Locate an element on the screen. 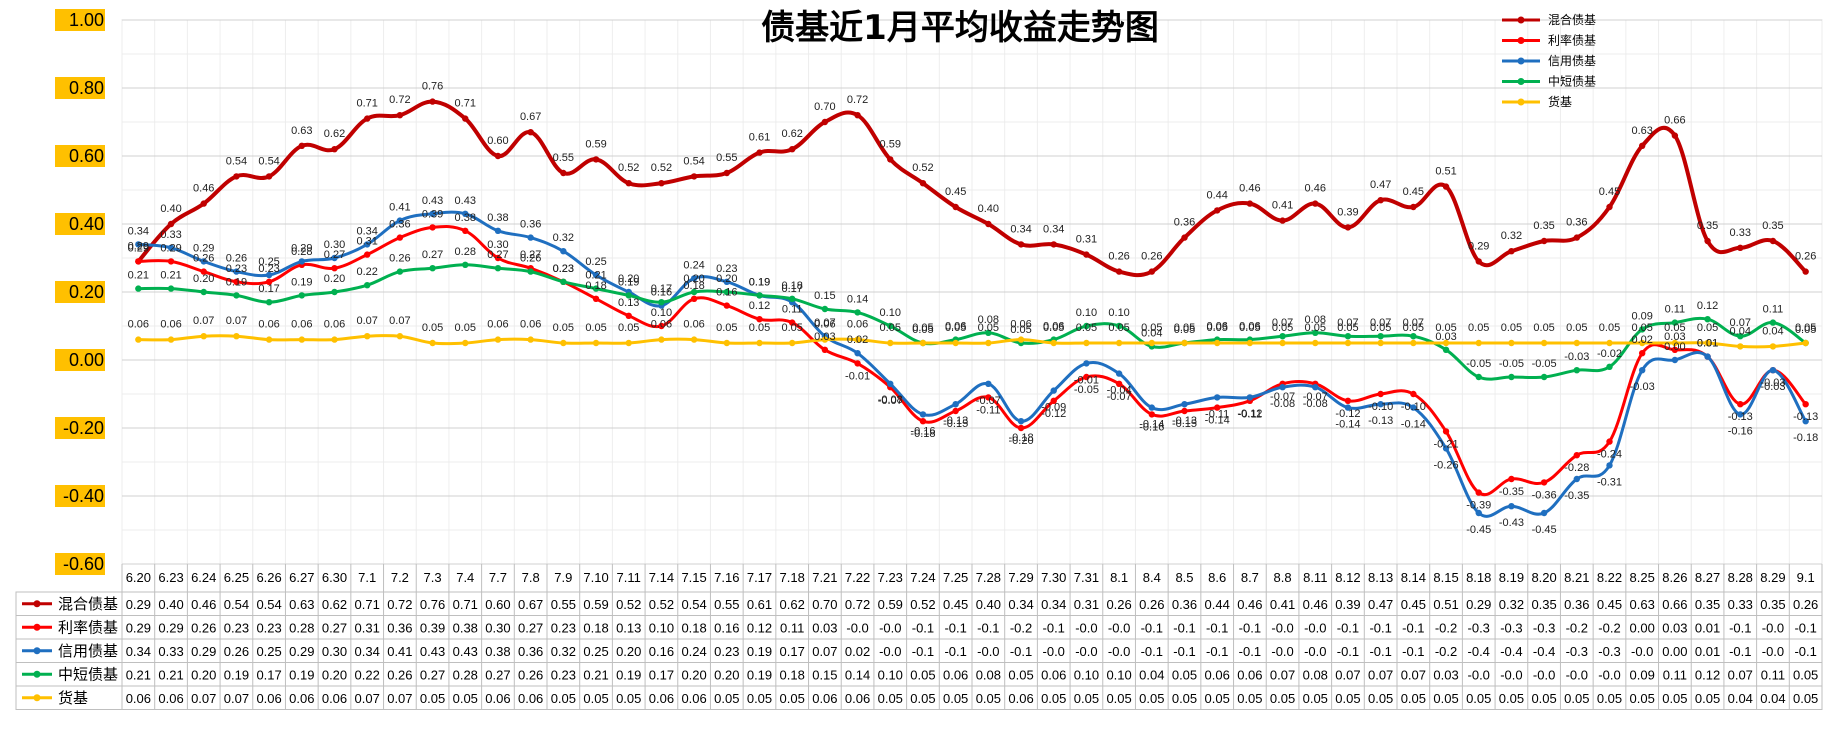 The width and height of the screenshot is (1837, 729). x-tick-label: 7.24 is located at coordinates (922, 577).